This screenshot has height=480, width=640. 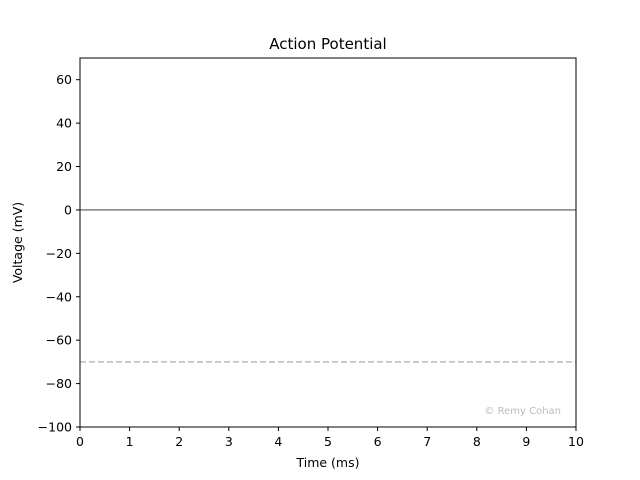 What do you see at coordinates (327, 44) in the screenshot?
I see `chart-title: Action Potential` at bounding box center [327, 44].